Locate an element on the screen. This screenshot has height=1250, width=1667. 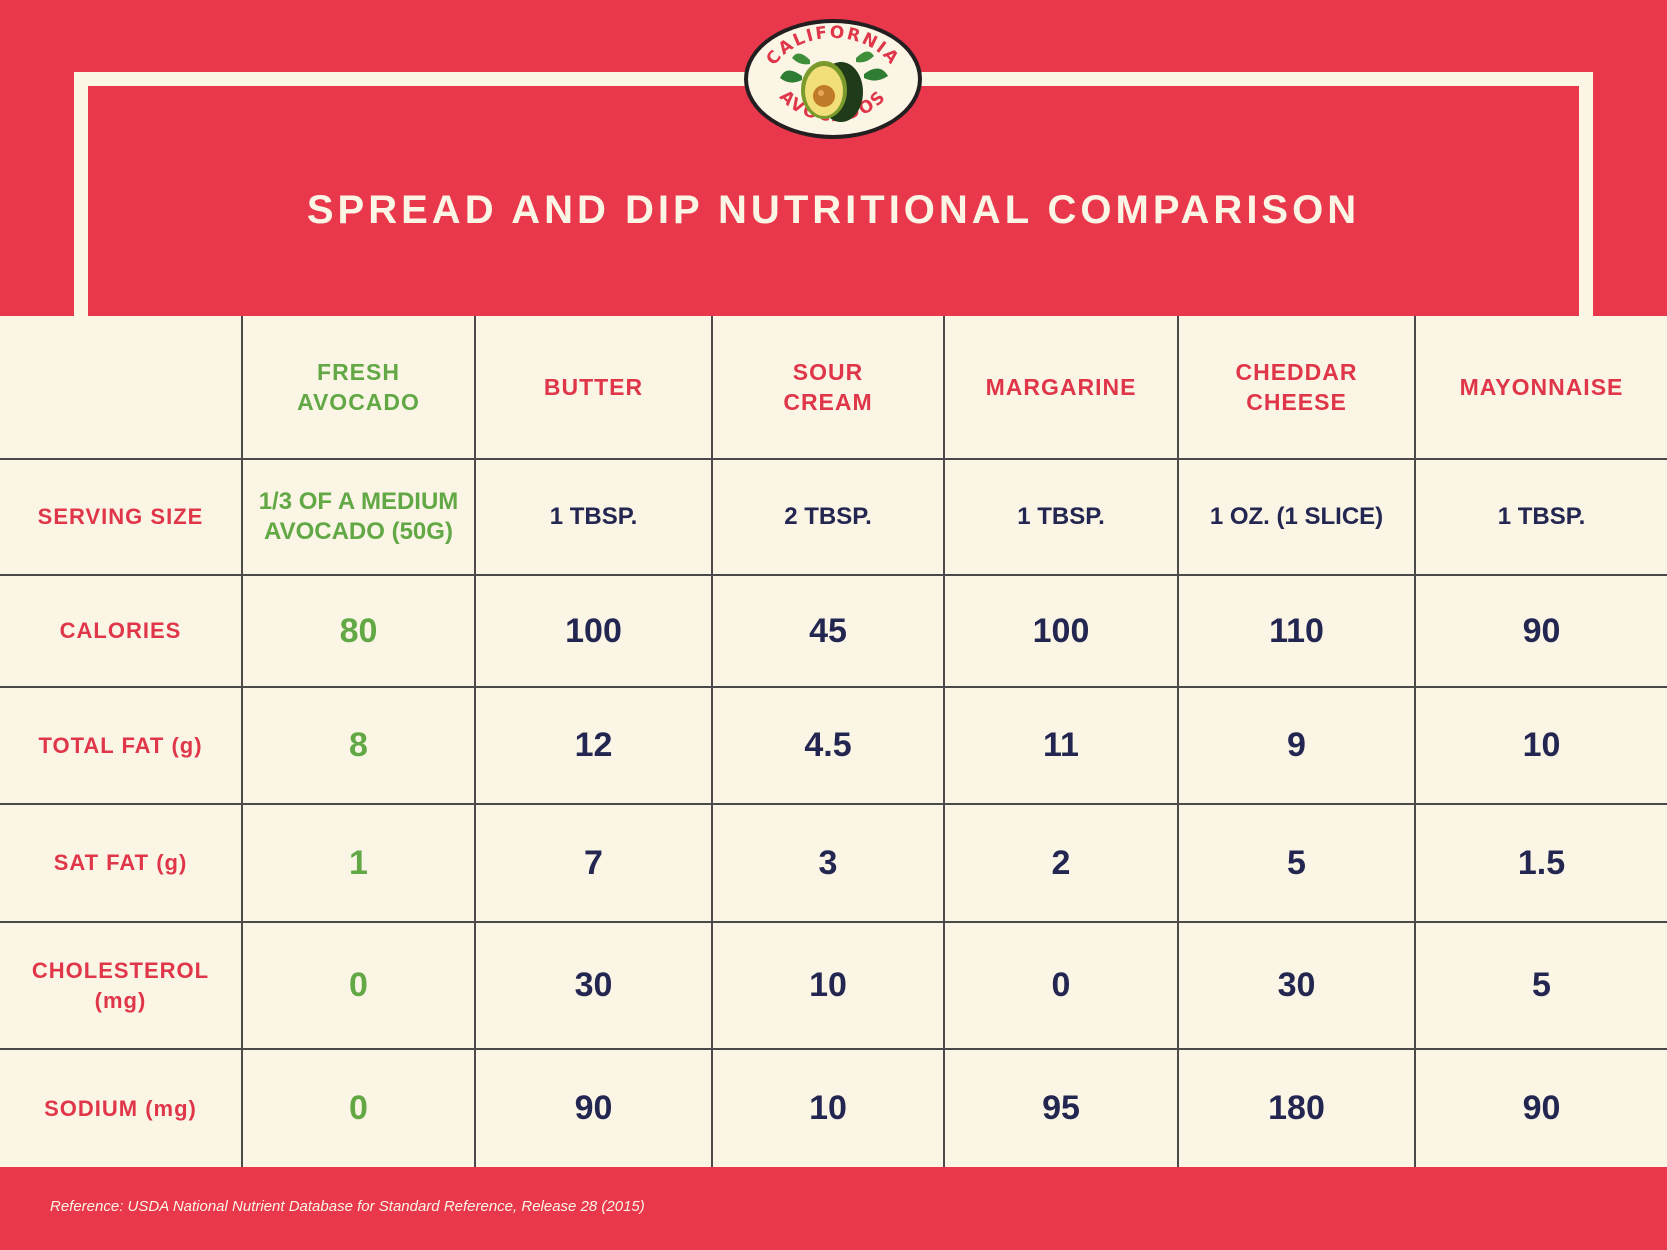
column-header-fresh-avocado: FRESH AVOCADO is located at coordinates (358, 387).